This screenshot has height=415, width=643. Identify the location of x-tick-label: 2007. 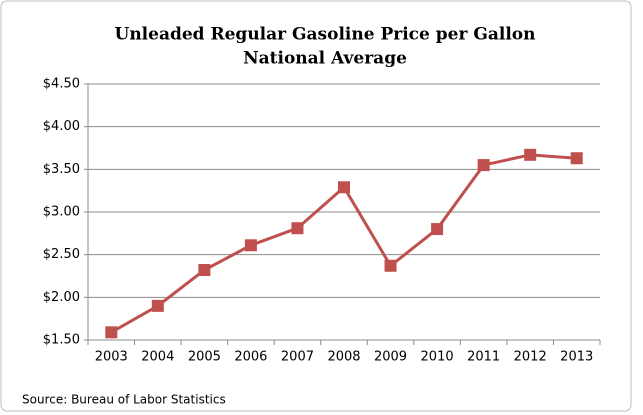
(297, 357).